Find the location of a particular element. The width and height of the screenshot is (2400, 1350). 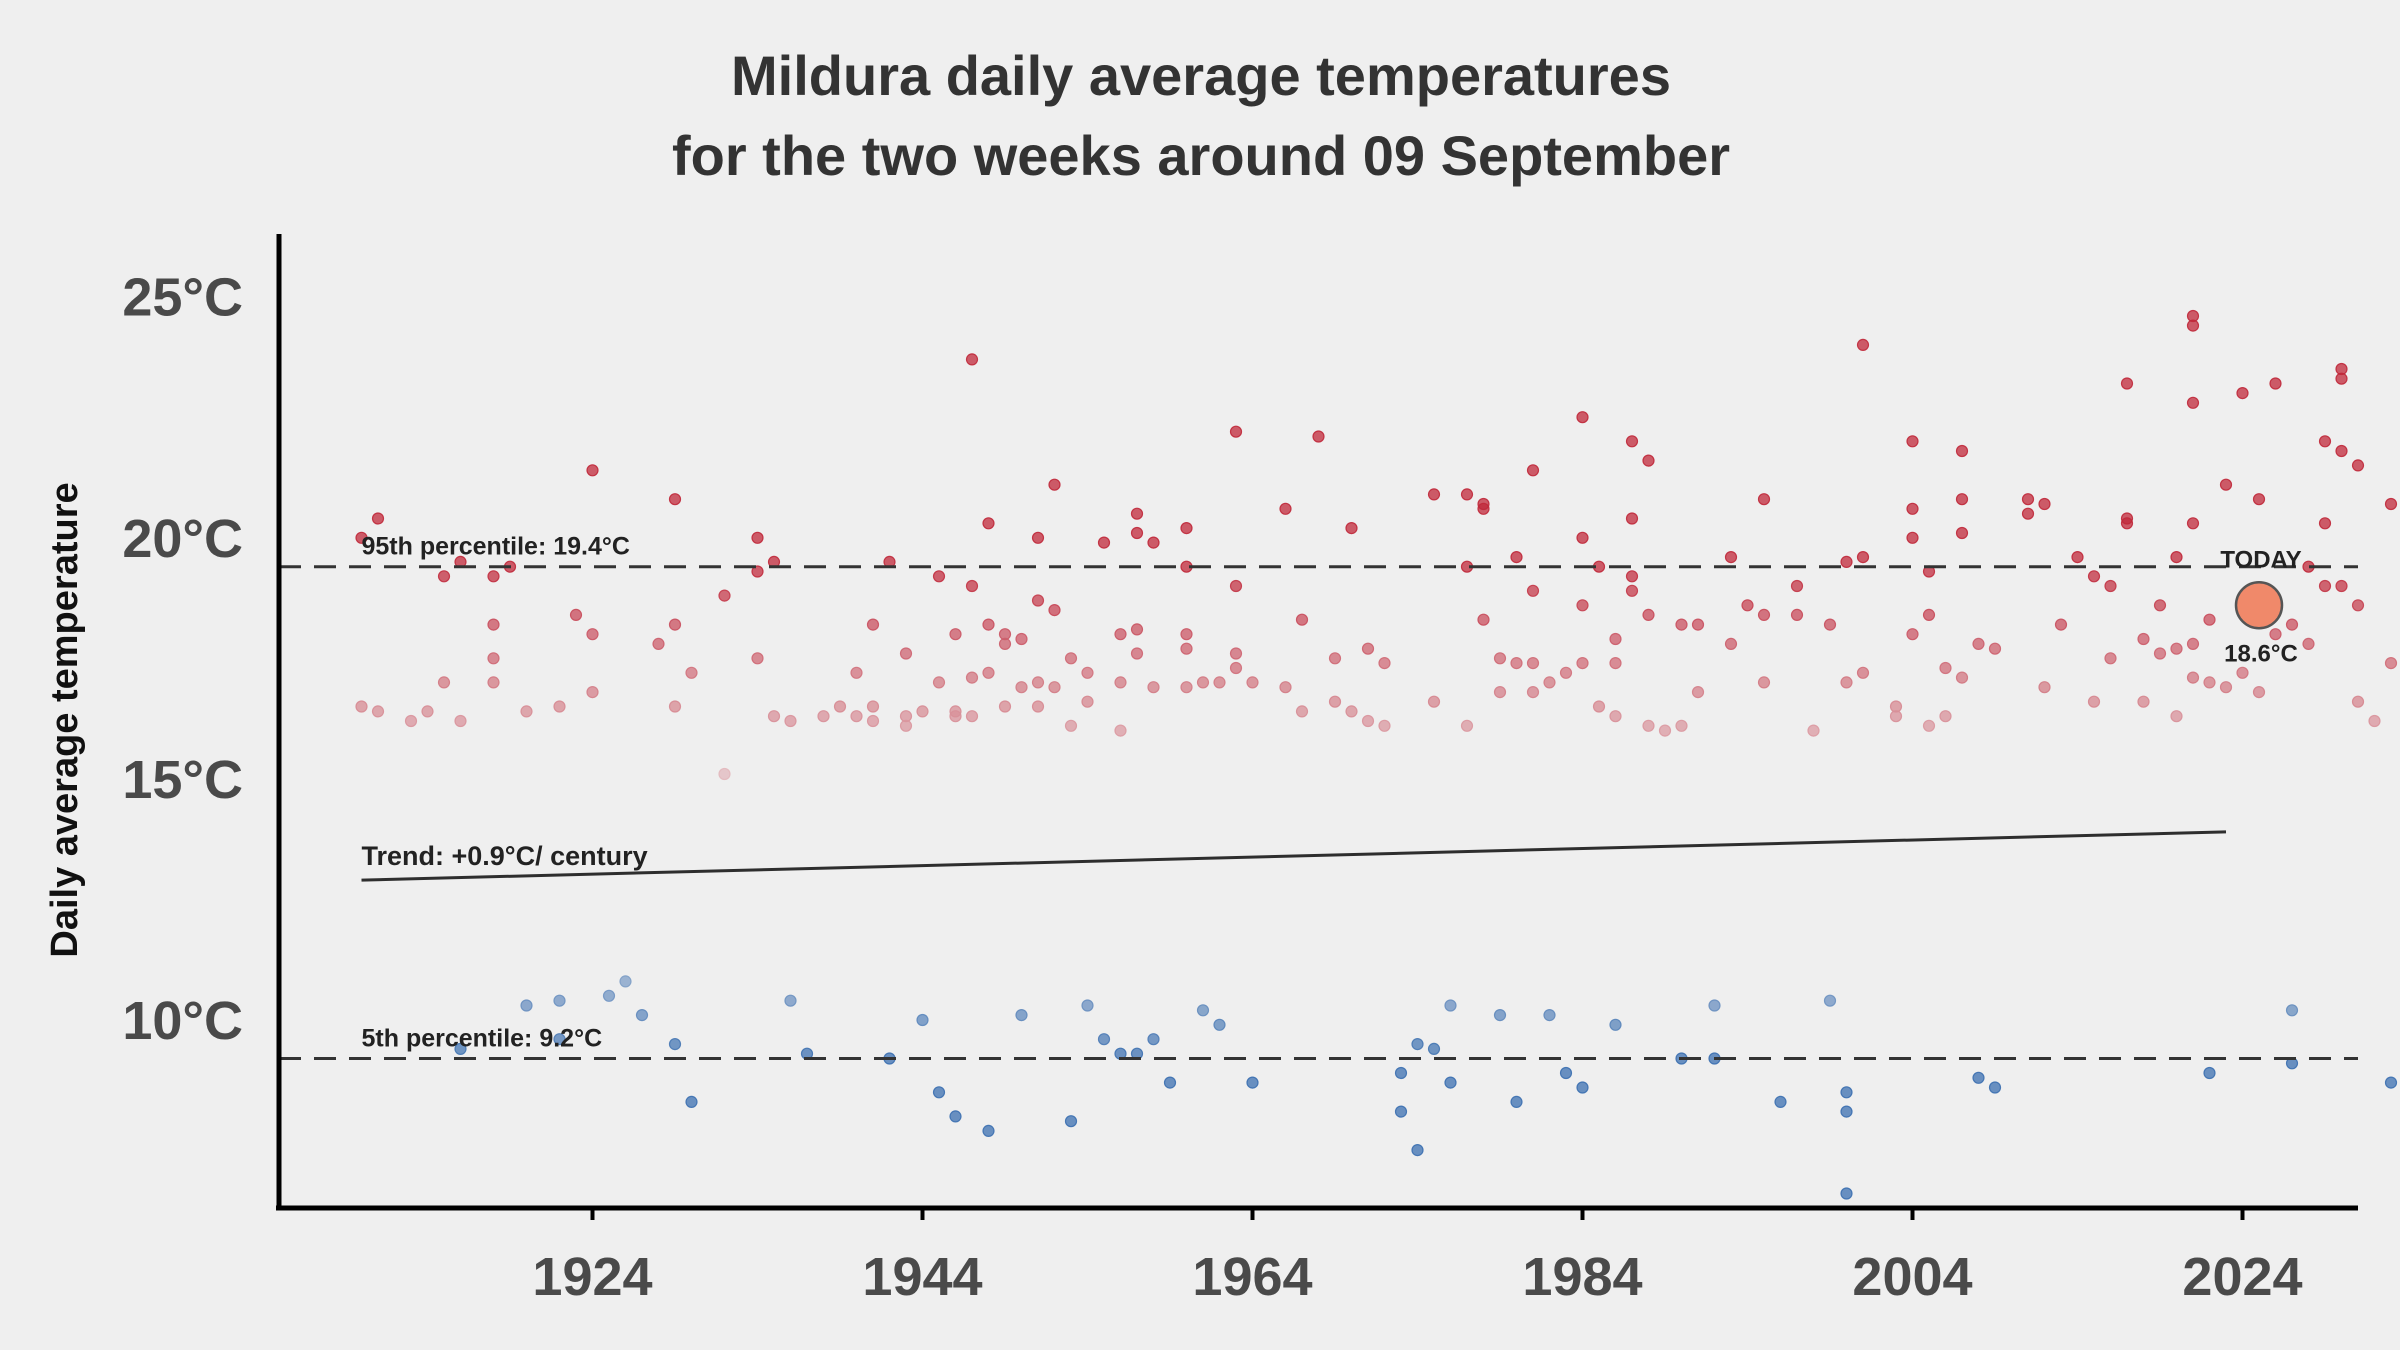

percentile-label: 5th percentile: 9.2°C is located at coordinates (482, 1039).